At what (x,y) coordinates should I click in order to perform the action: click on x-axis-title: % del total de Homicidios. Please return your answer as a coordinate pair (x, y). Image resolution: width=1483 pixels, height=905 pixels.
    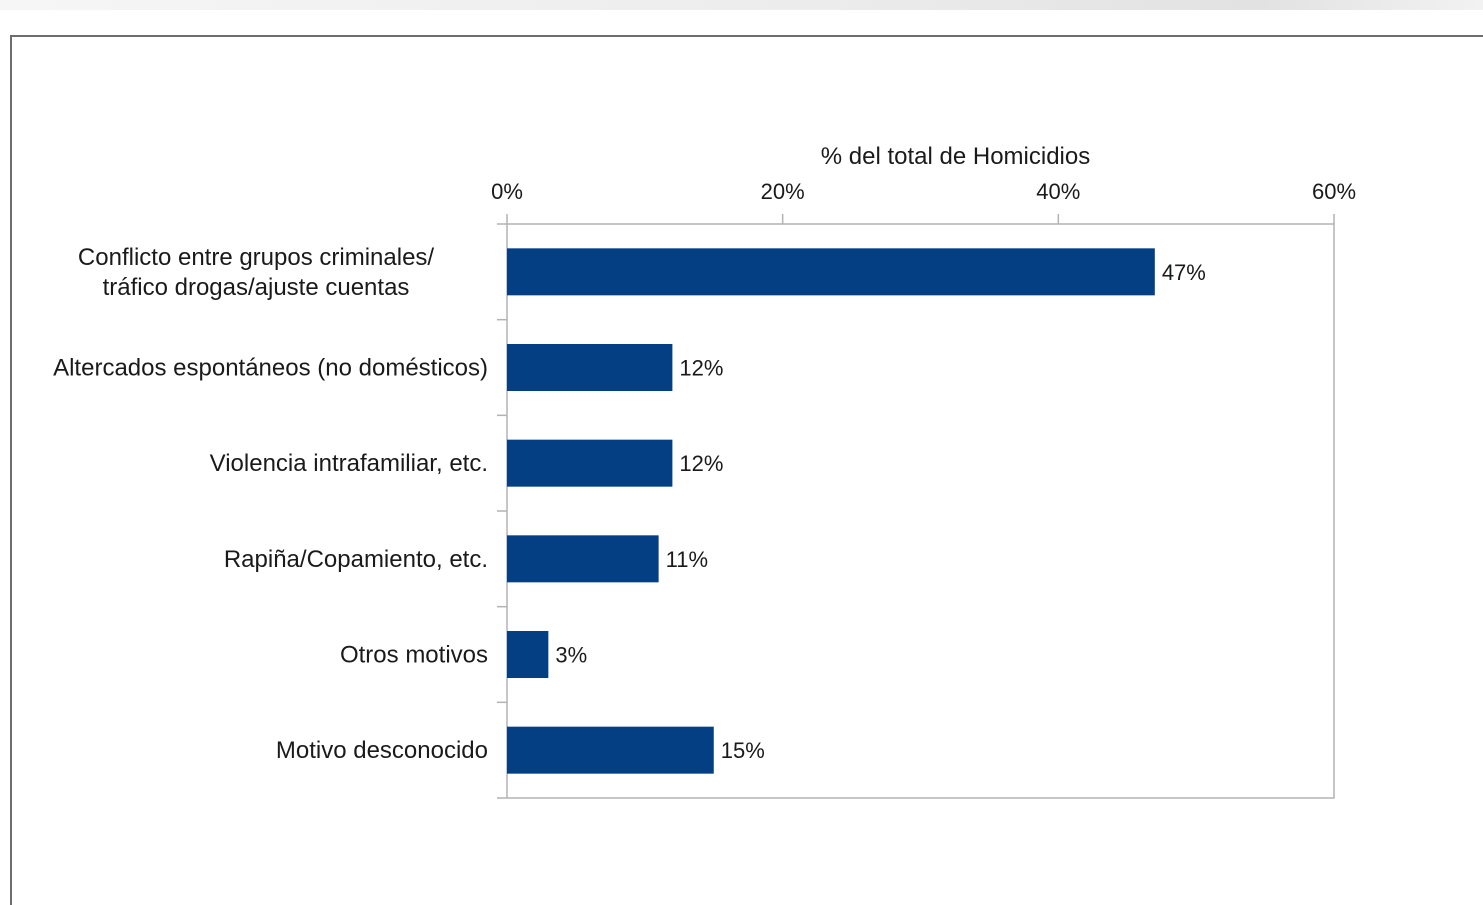
    Looking at the image, I should click on (955, 156).